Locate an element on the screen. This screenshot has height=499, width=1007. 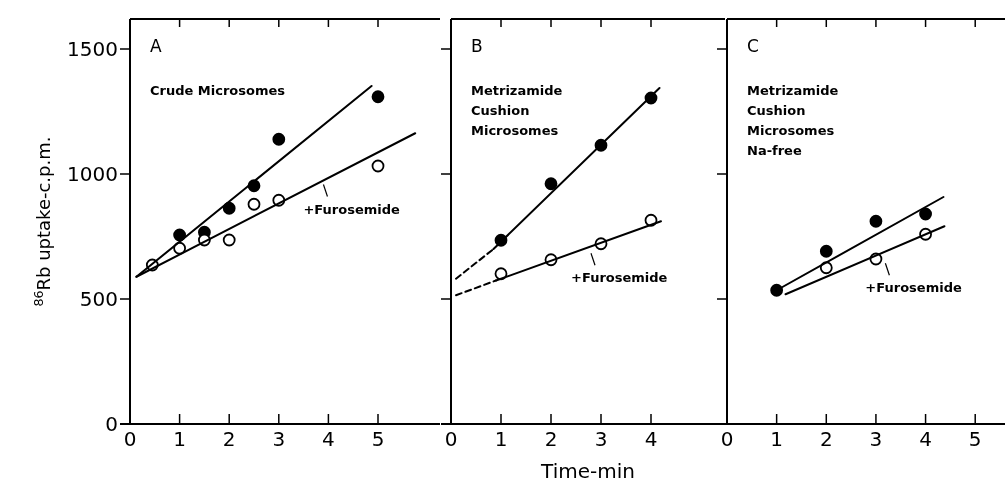
text: Metrizamide Cushion Microsomes Na-free is located at coordinates (793, 120).